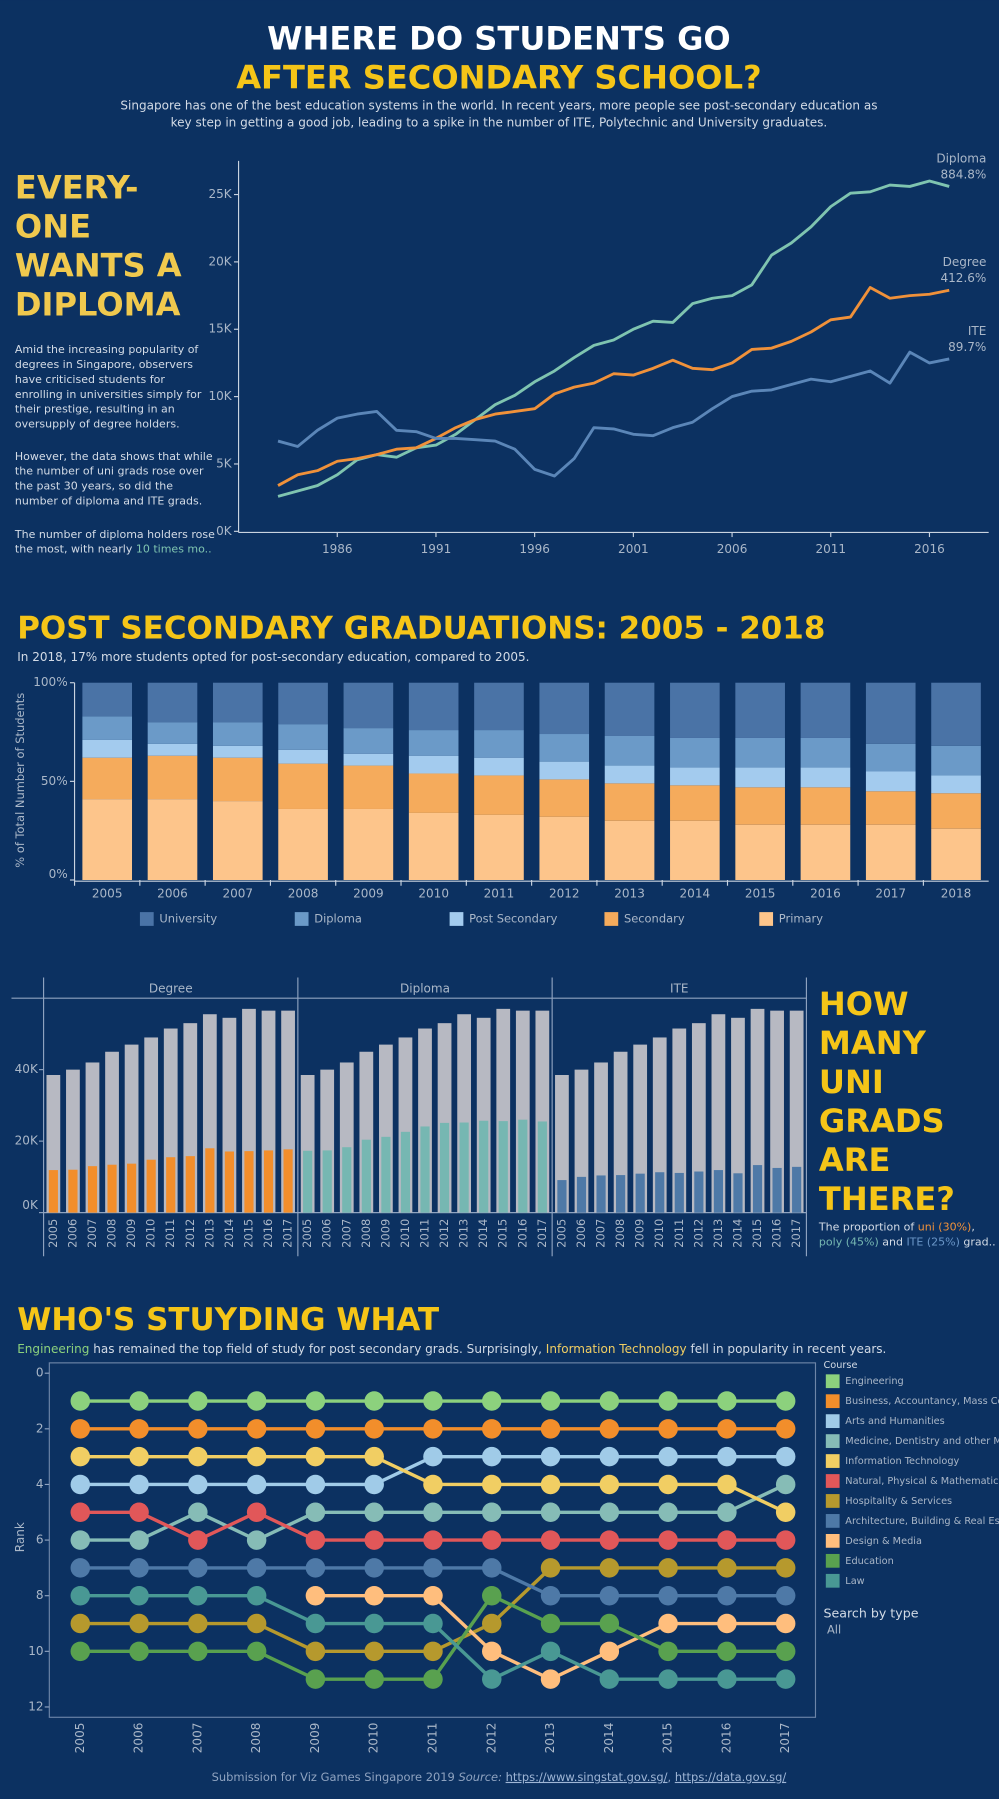 This screenshot has width=999, height=1799. I want to click on y-tick-label: 6, so click(40, 1540).